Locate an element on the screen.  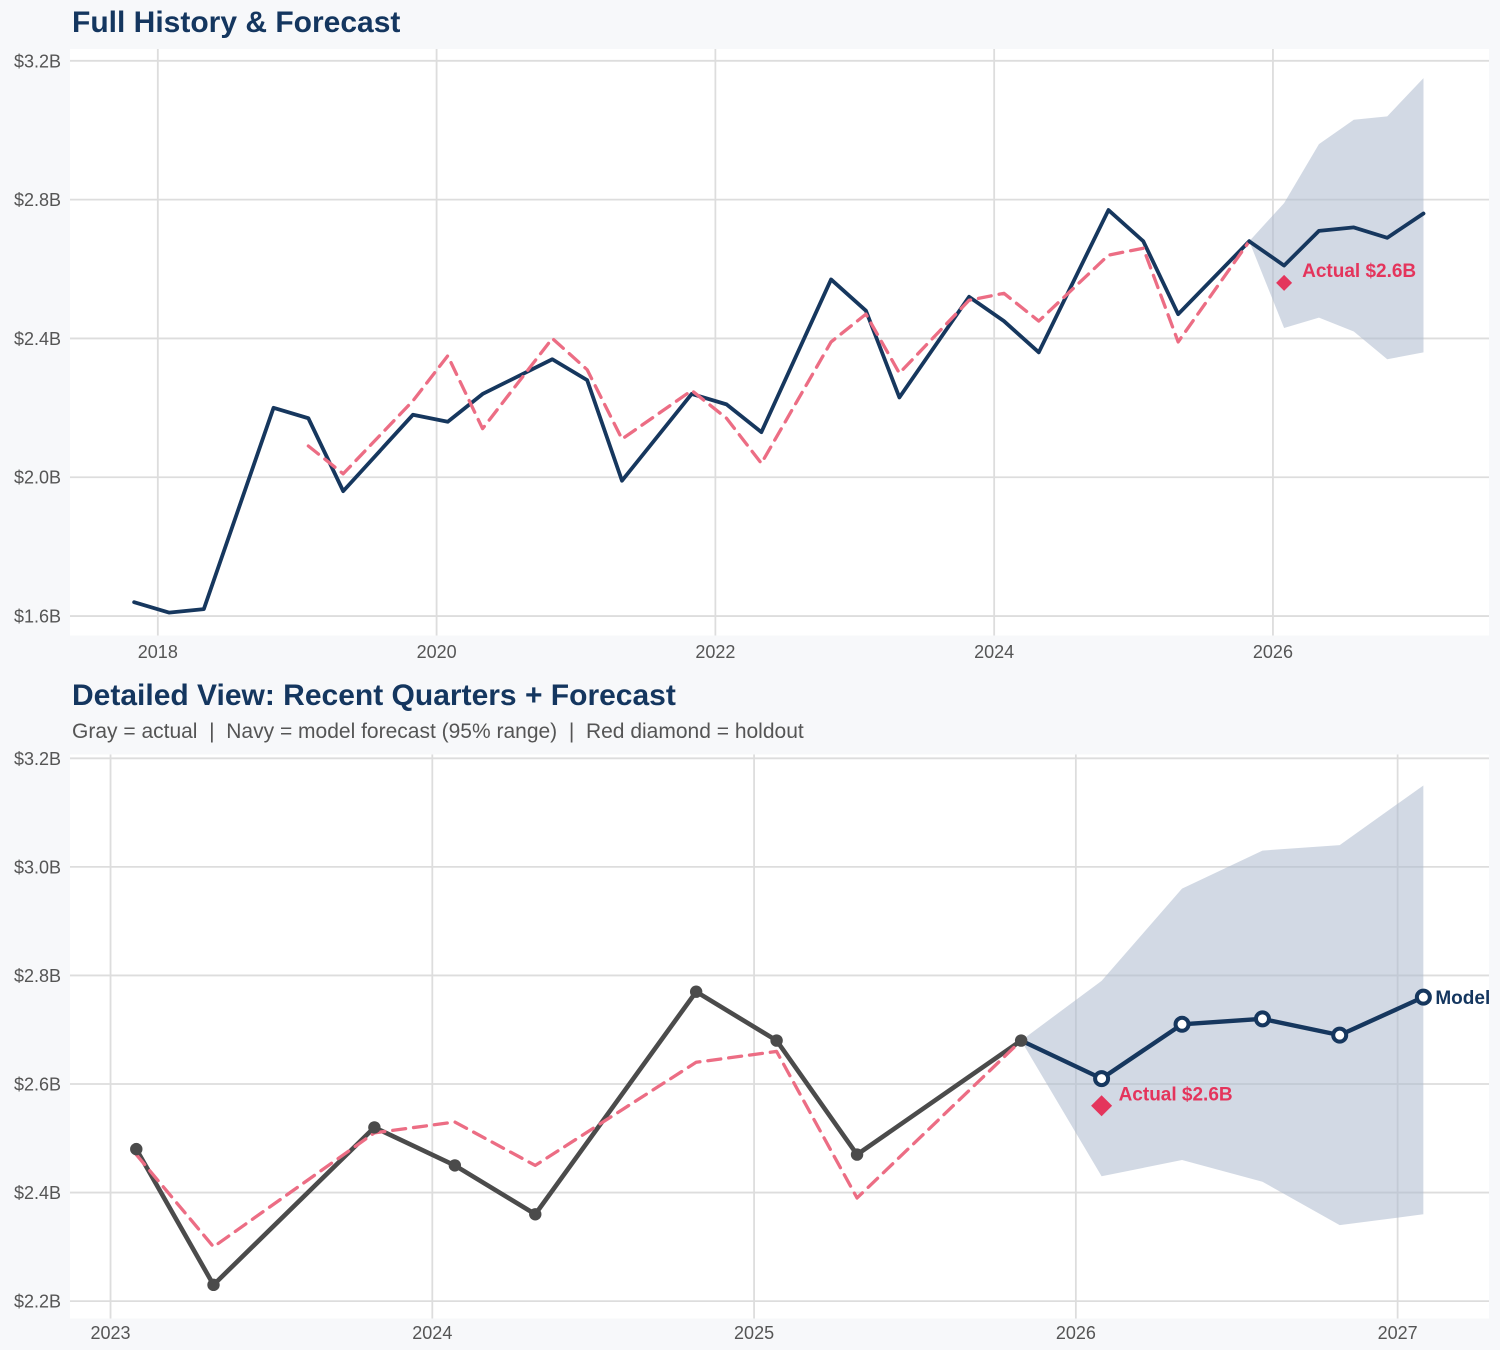
x-tick-label: 2027 is located at coordinates (1398, 1333).